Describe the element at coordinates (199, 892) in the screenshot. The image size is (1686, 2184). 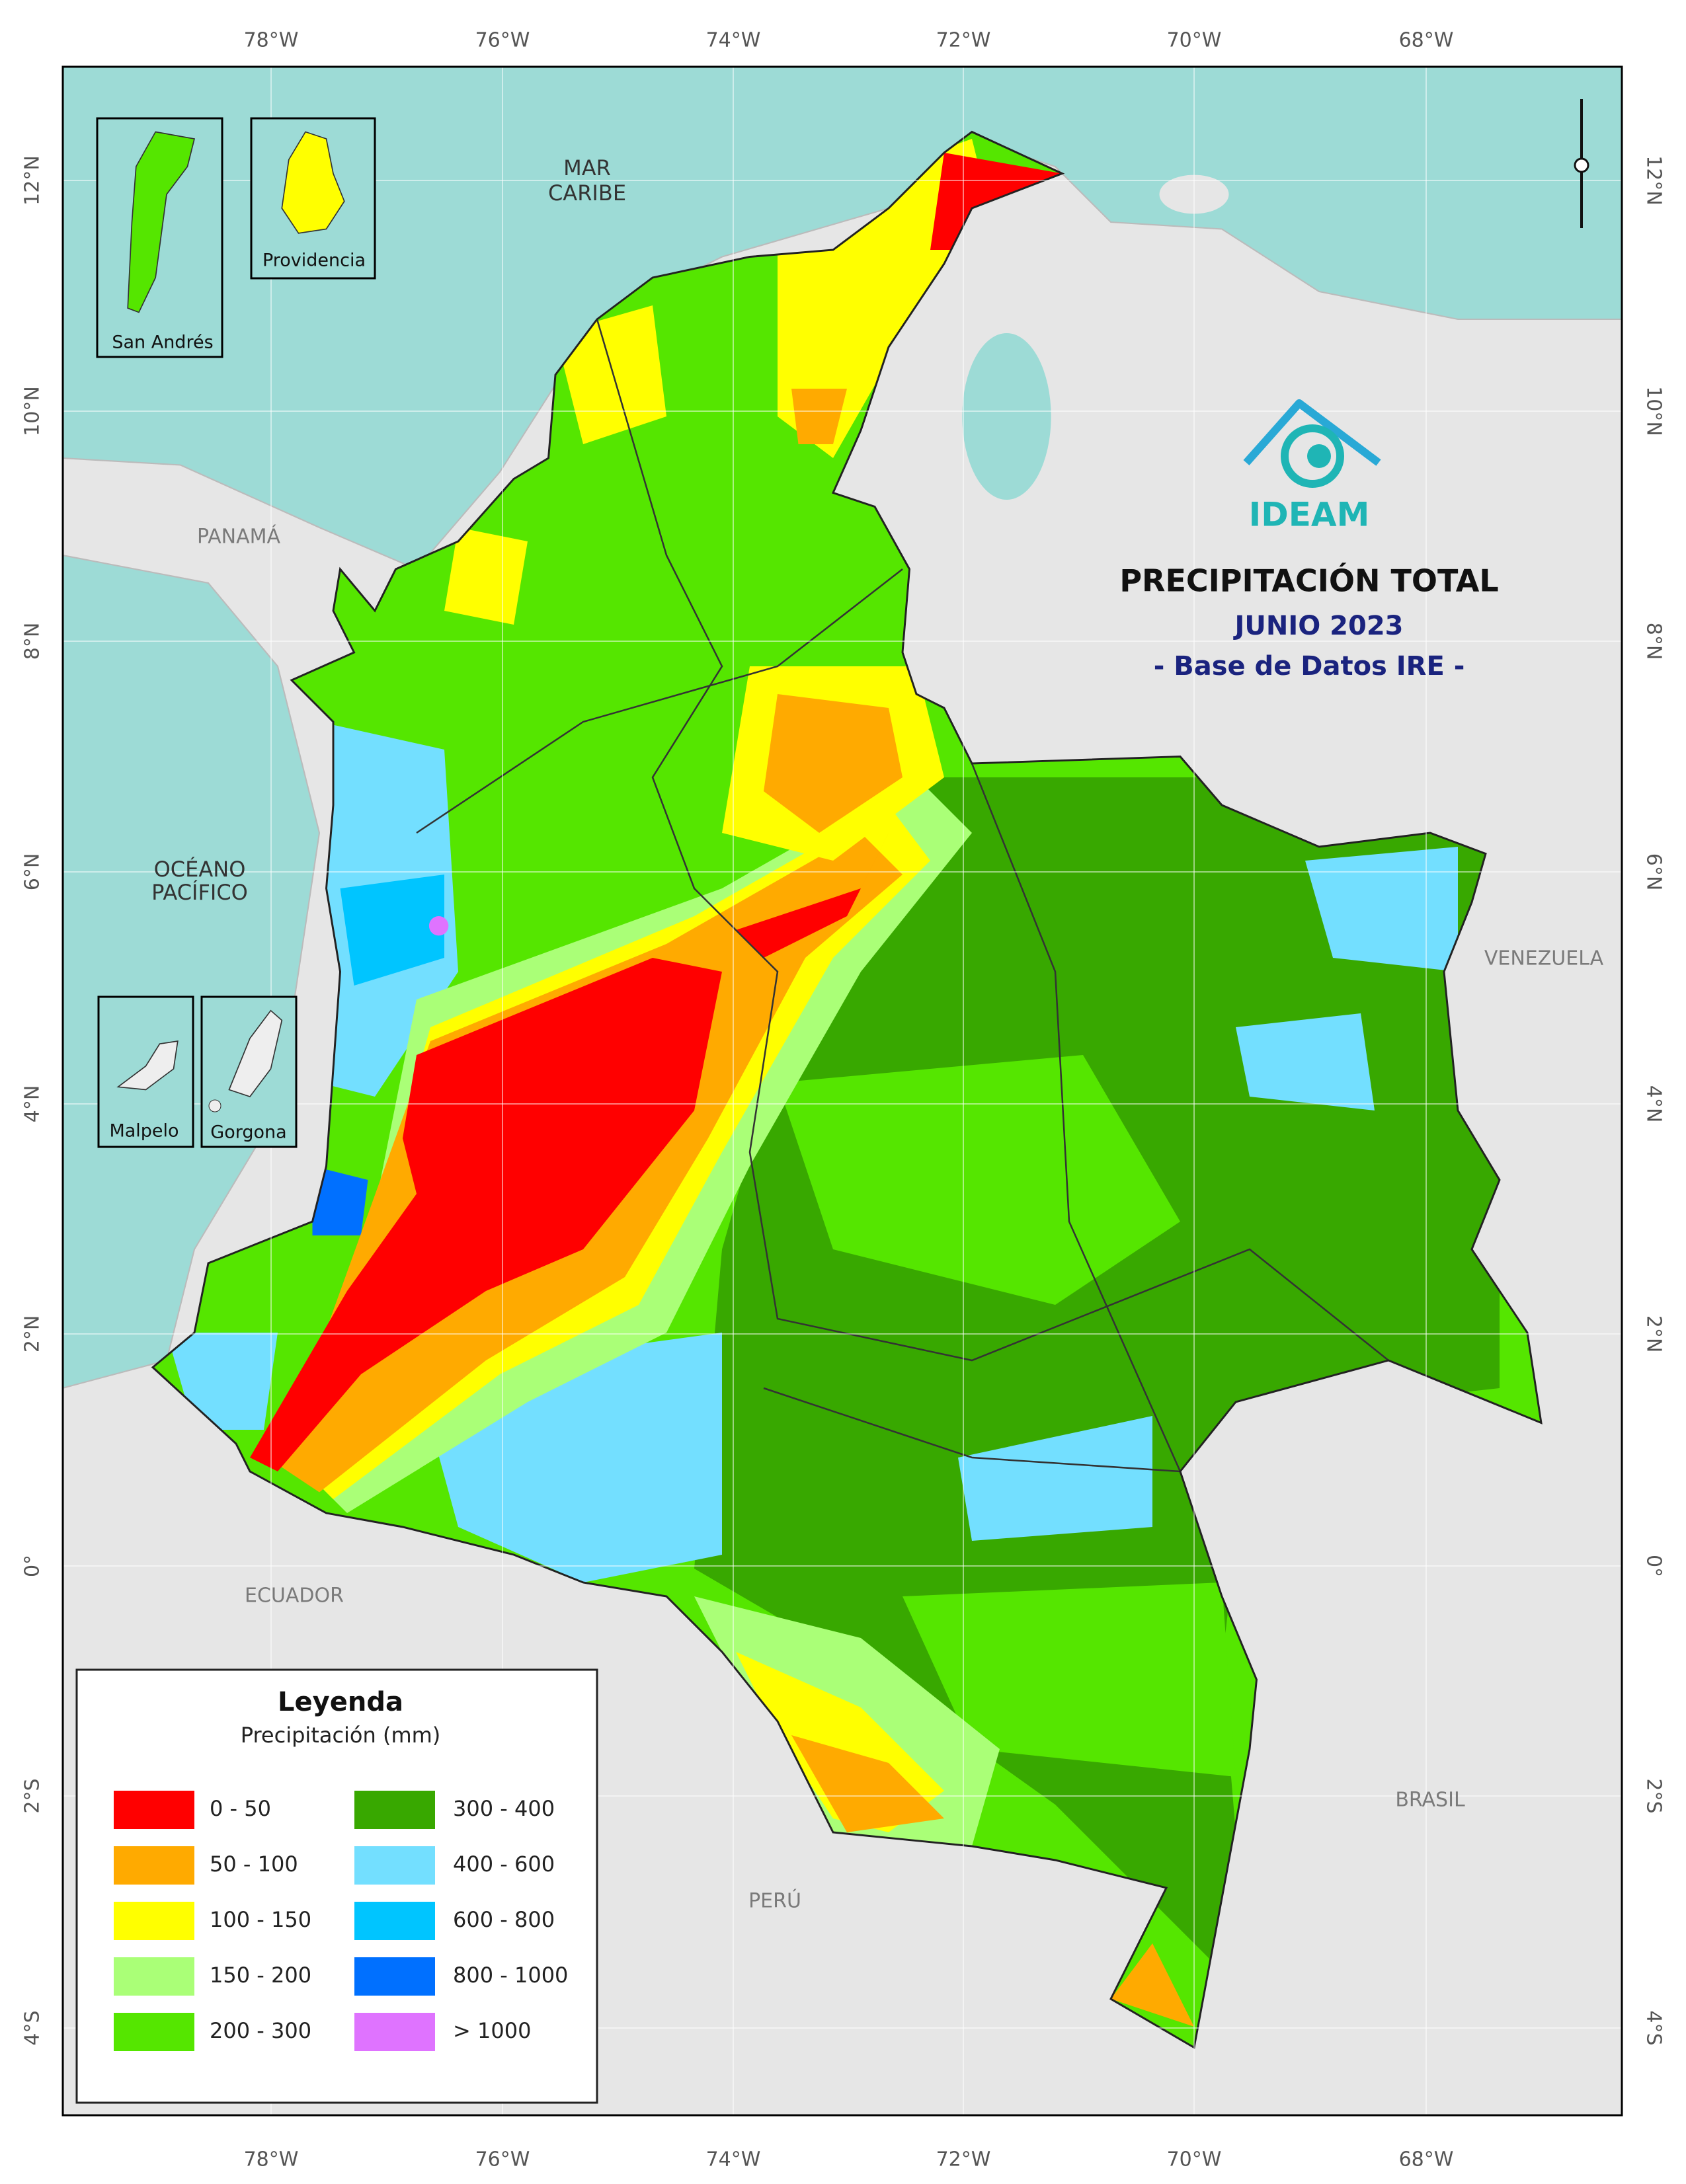
I see `place-label: PACÍFICO` at that location.